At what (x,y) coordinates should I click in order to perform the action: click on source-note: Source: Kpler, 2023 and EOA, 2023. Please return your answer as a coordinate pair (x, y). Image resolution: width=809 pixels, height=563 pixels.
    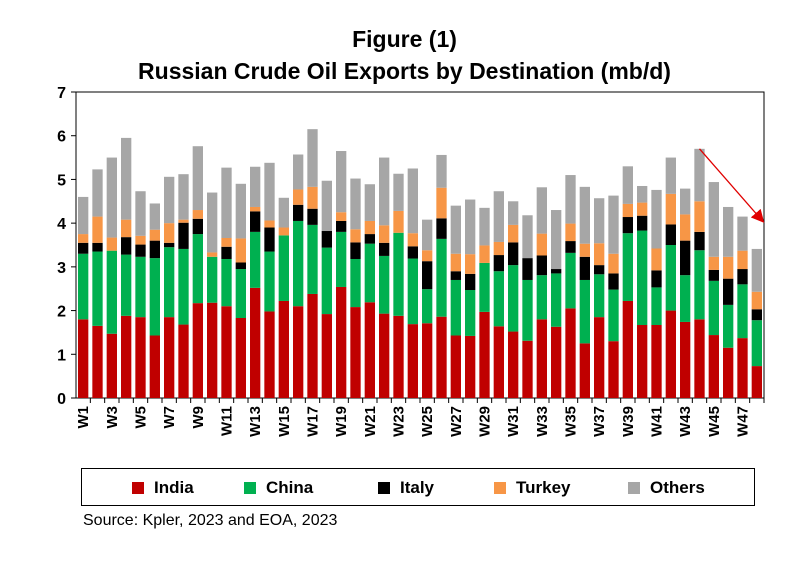
    Looking at the image, I should click on (210, 520).